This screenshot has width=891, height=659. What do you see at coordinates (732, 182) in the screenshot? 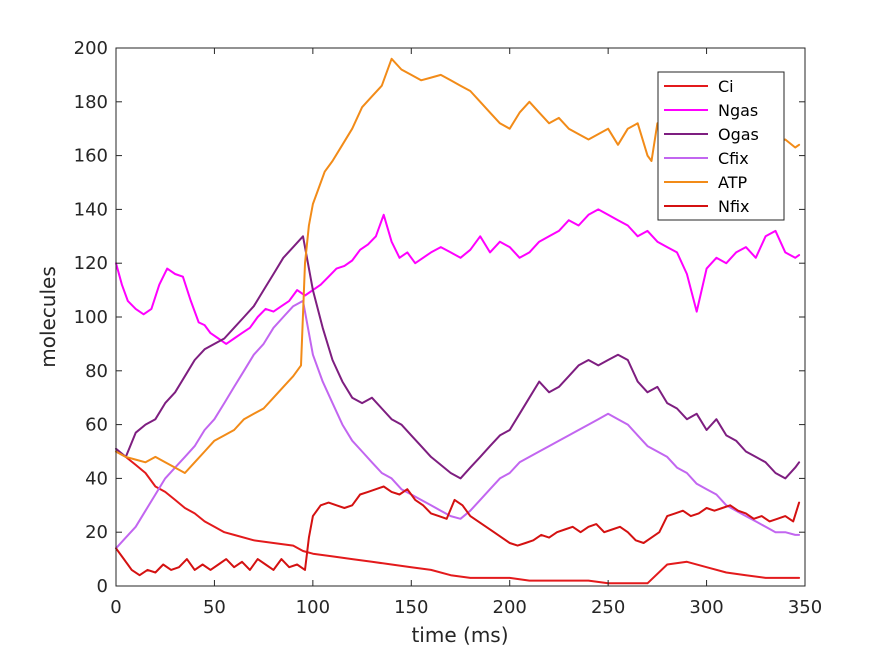
I see `legend-label-atp: ATP` at bounding box center [732, 182].